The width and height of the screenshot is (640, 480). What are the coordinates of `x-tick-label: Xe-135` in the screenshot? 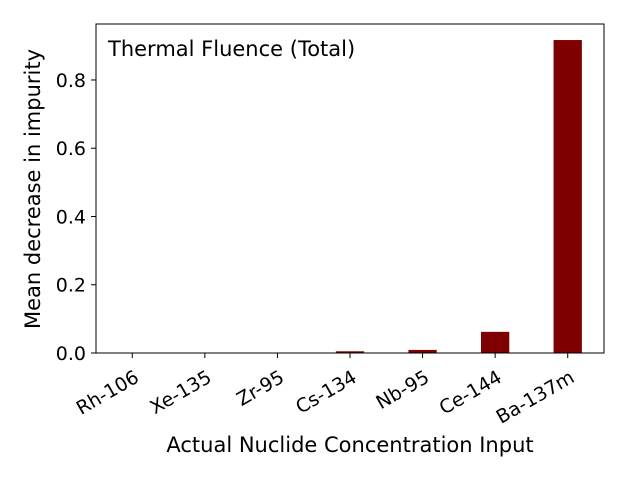 It's located at (180, 392).